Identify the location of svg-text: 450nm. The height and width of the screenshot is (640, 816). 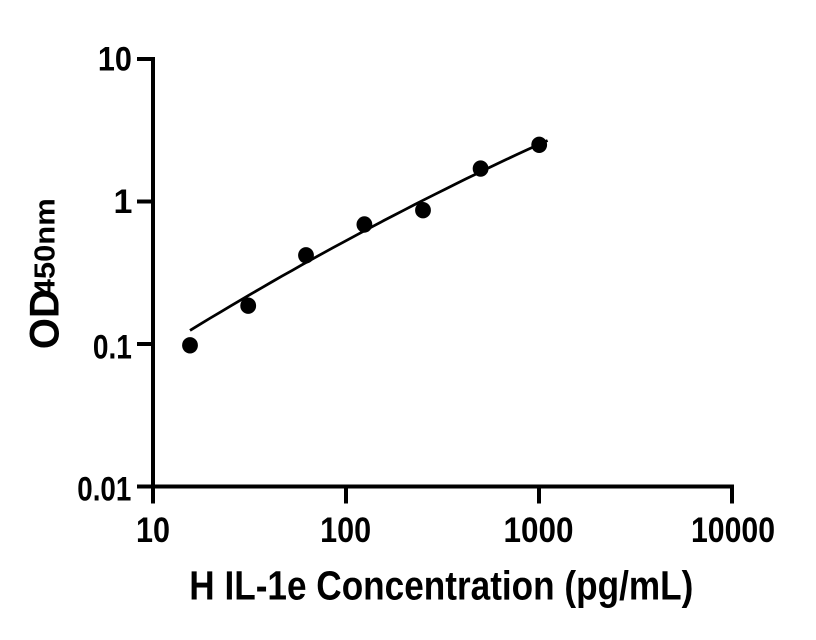
(46, 247).